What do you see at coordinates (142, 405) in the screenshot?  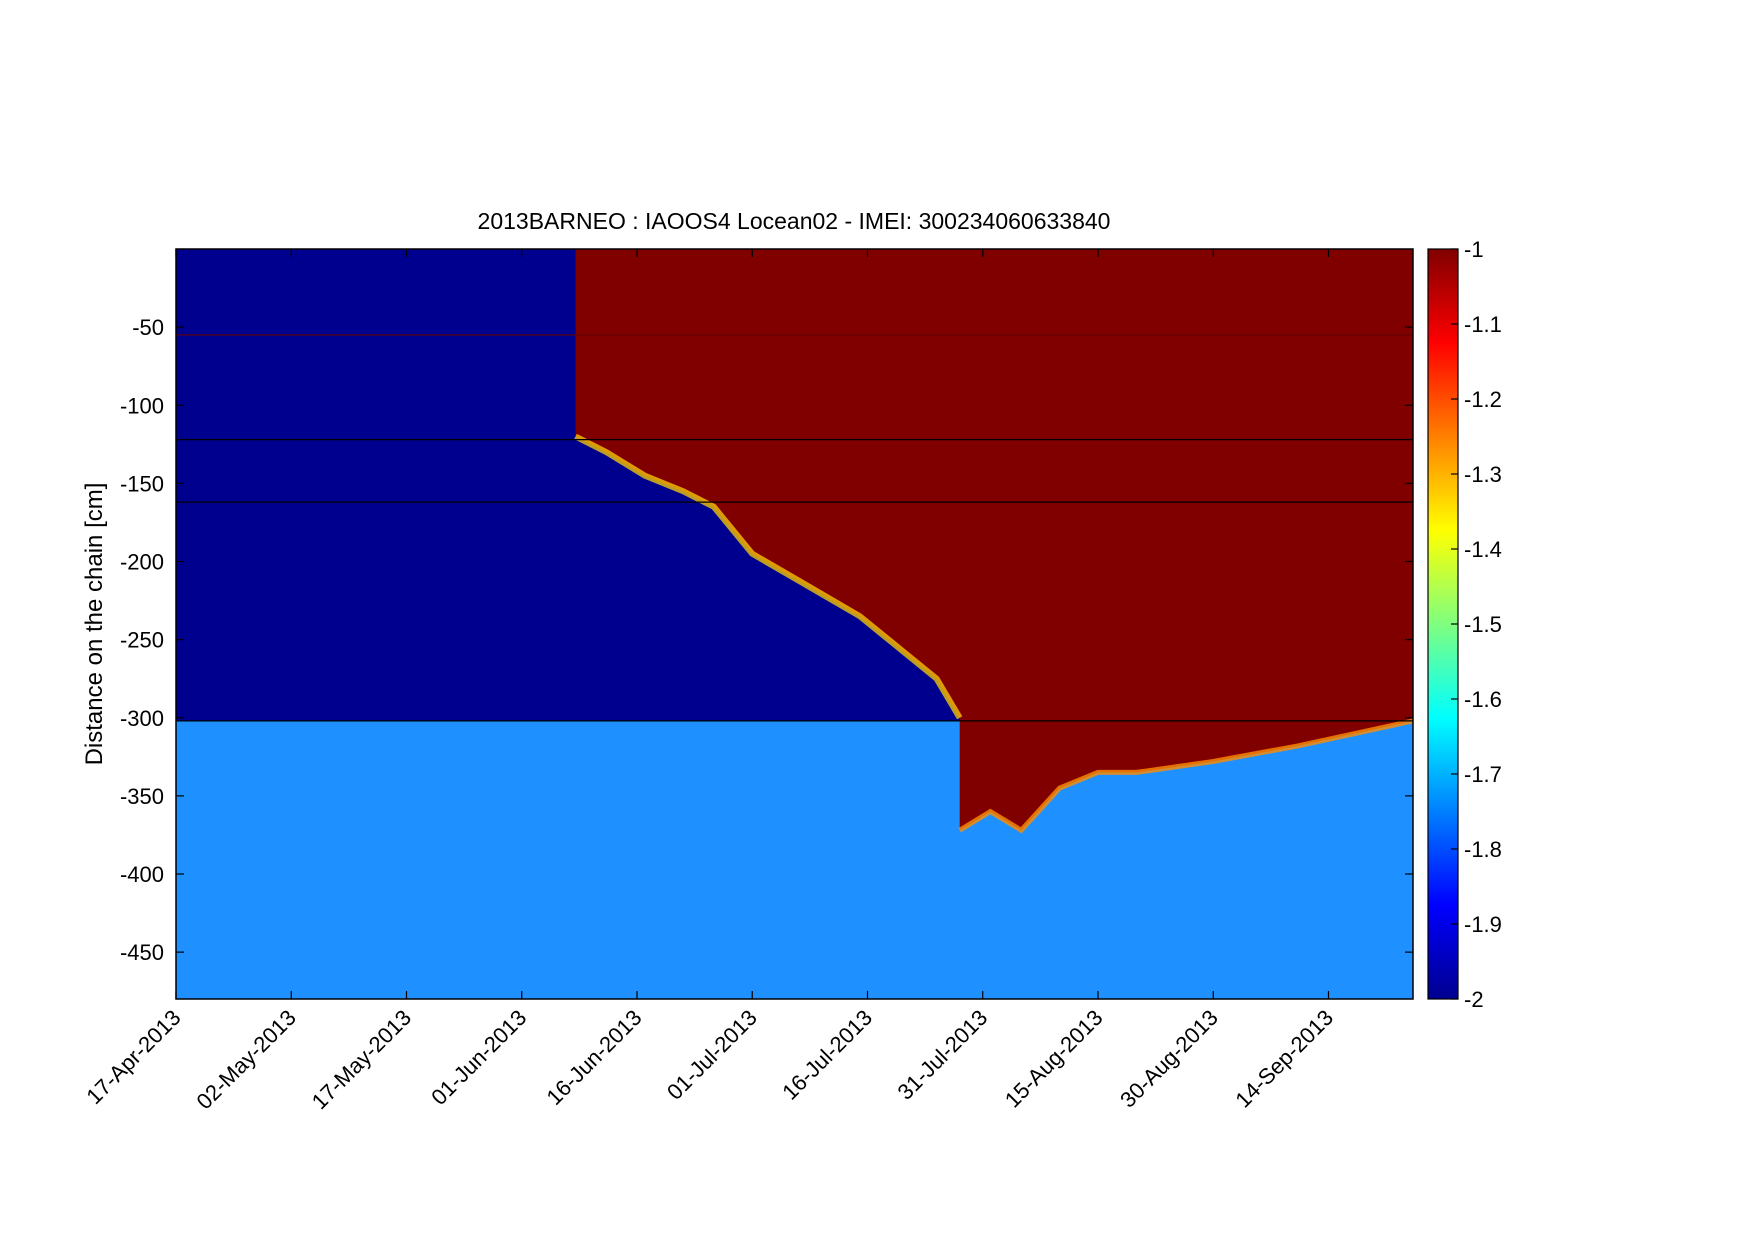 I see `y-tick-label: -100` at bounding box center [142, 405].